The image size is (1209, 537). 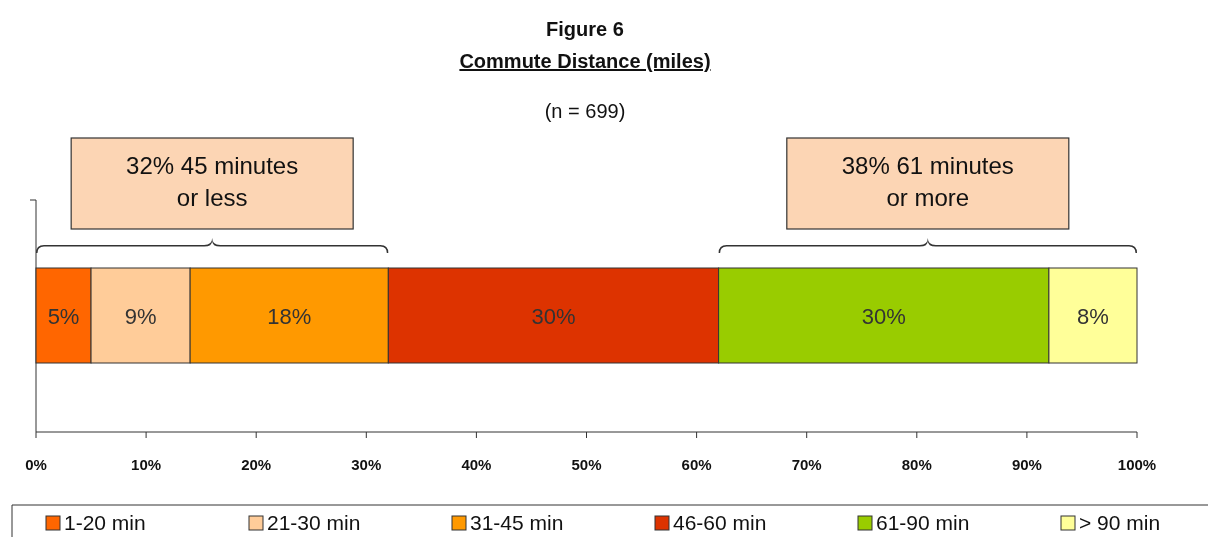 What do you see at coordinates (289, 316) in the screenshot?
I see `data-label: 18%` at bounding box center [289, 316].